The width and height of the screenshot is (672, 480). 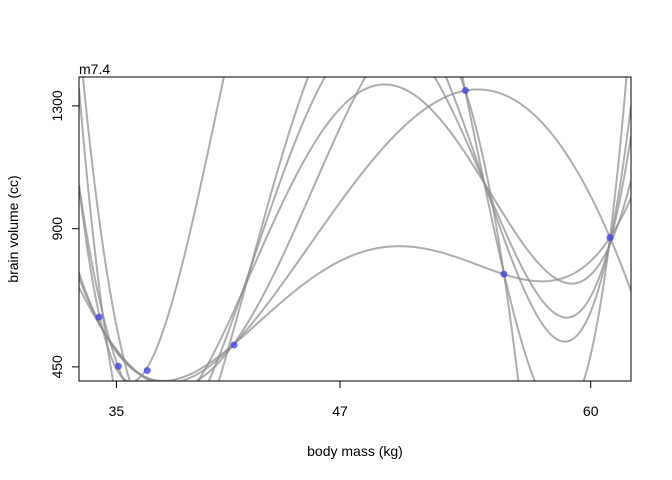 What do you see at coordinates (591, 411) in the screenshot?
I see `x-tick-label: 60` at bounding box center [591, 411].